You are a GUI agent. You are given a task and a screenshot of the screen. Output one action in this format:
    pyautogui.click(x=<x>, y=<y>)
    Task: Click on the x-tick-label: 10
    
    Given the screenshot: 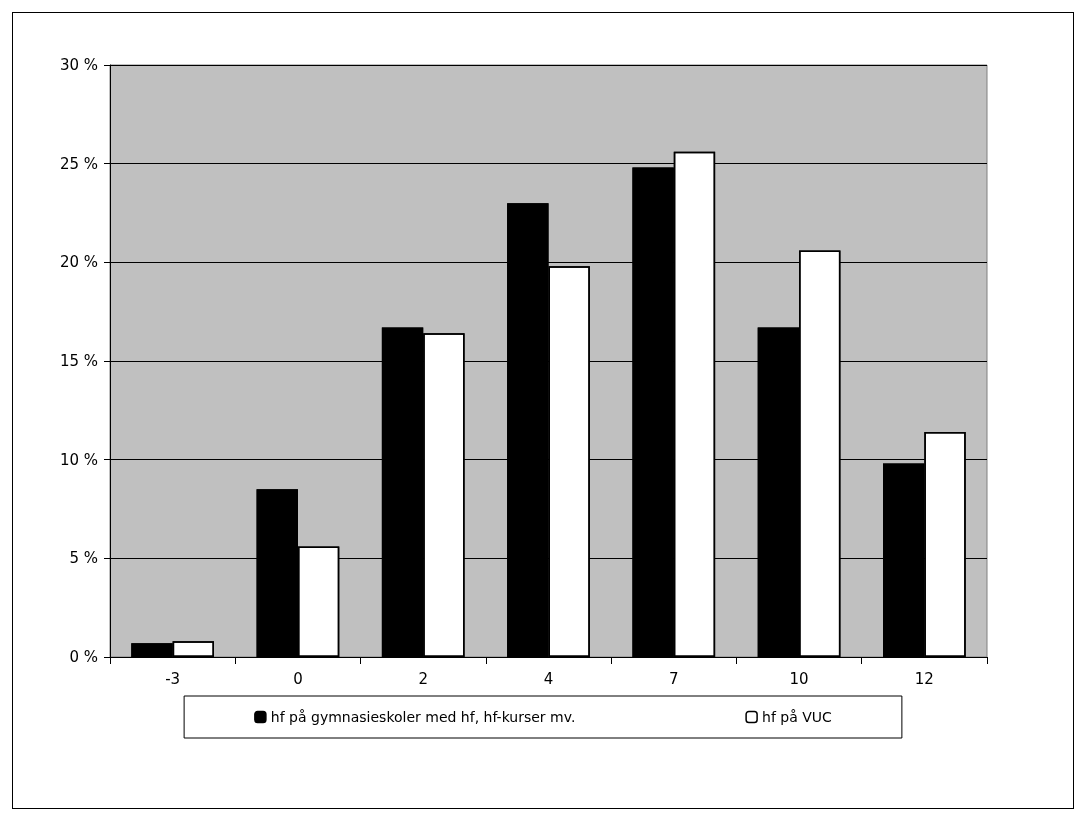 What is the action you would take?
    pyautogui.click(x=799, y=678)
    